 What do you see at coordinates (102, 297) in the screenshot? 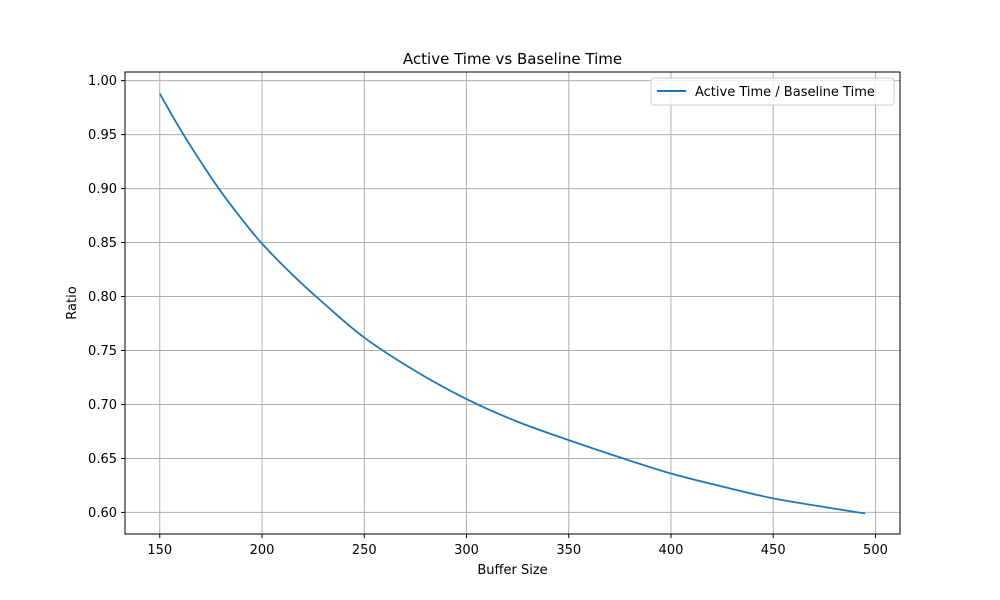
I see `y-tick-label: 0.80` at bounding box center [102, 297].